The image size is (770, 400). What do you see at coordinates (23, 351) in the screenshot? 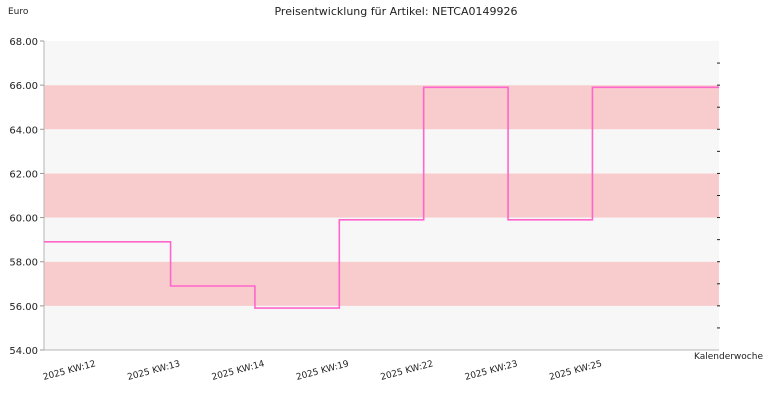
I see `y-tick-label: 54.00` at bounding box center [23, 351].